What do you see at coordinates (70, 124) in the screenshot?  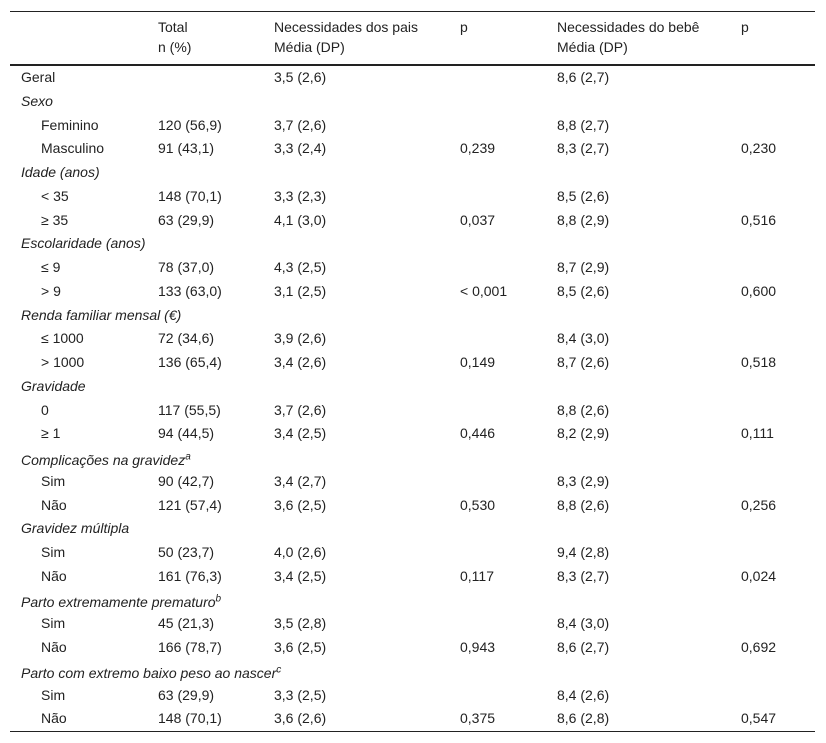 I see `row-label: Feminino` at bounding box center [70, 124].